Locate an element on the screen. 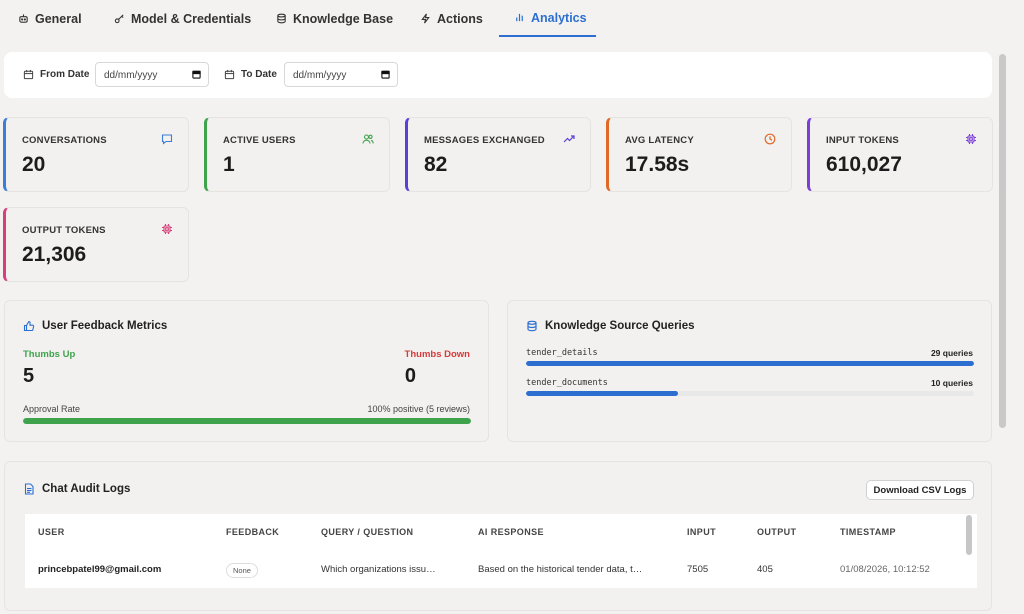 The height and width of the screenshot is (614, 1024). stat-card-input-tokens: INPUT TOKENS 610,027 is located at coordinates (900, 154).